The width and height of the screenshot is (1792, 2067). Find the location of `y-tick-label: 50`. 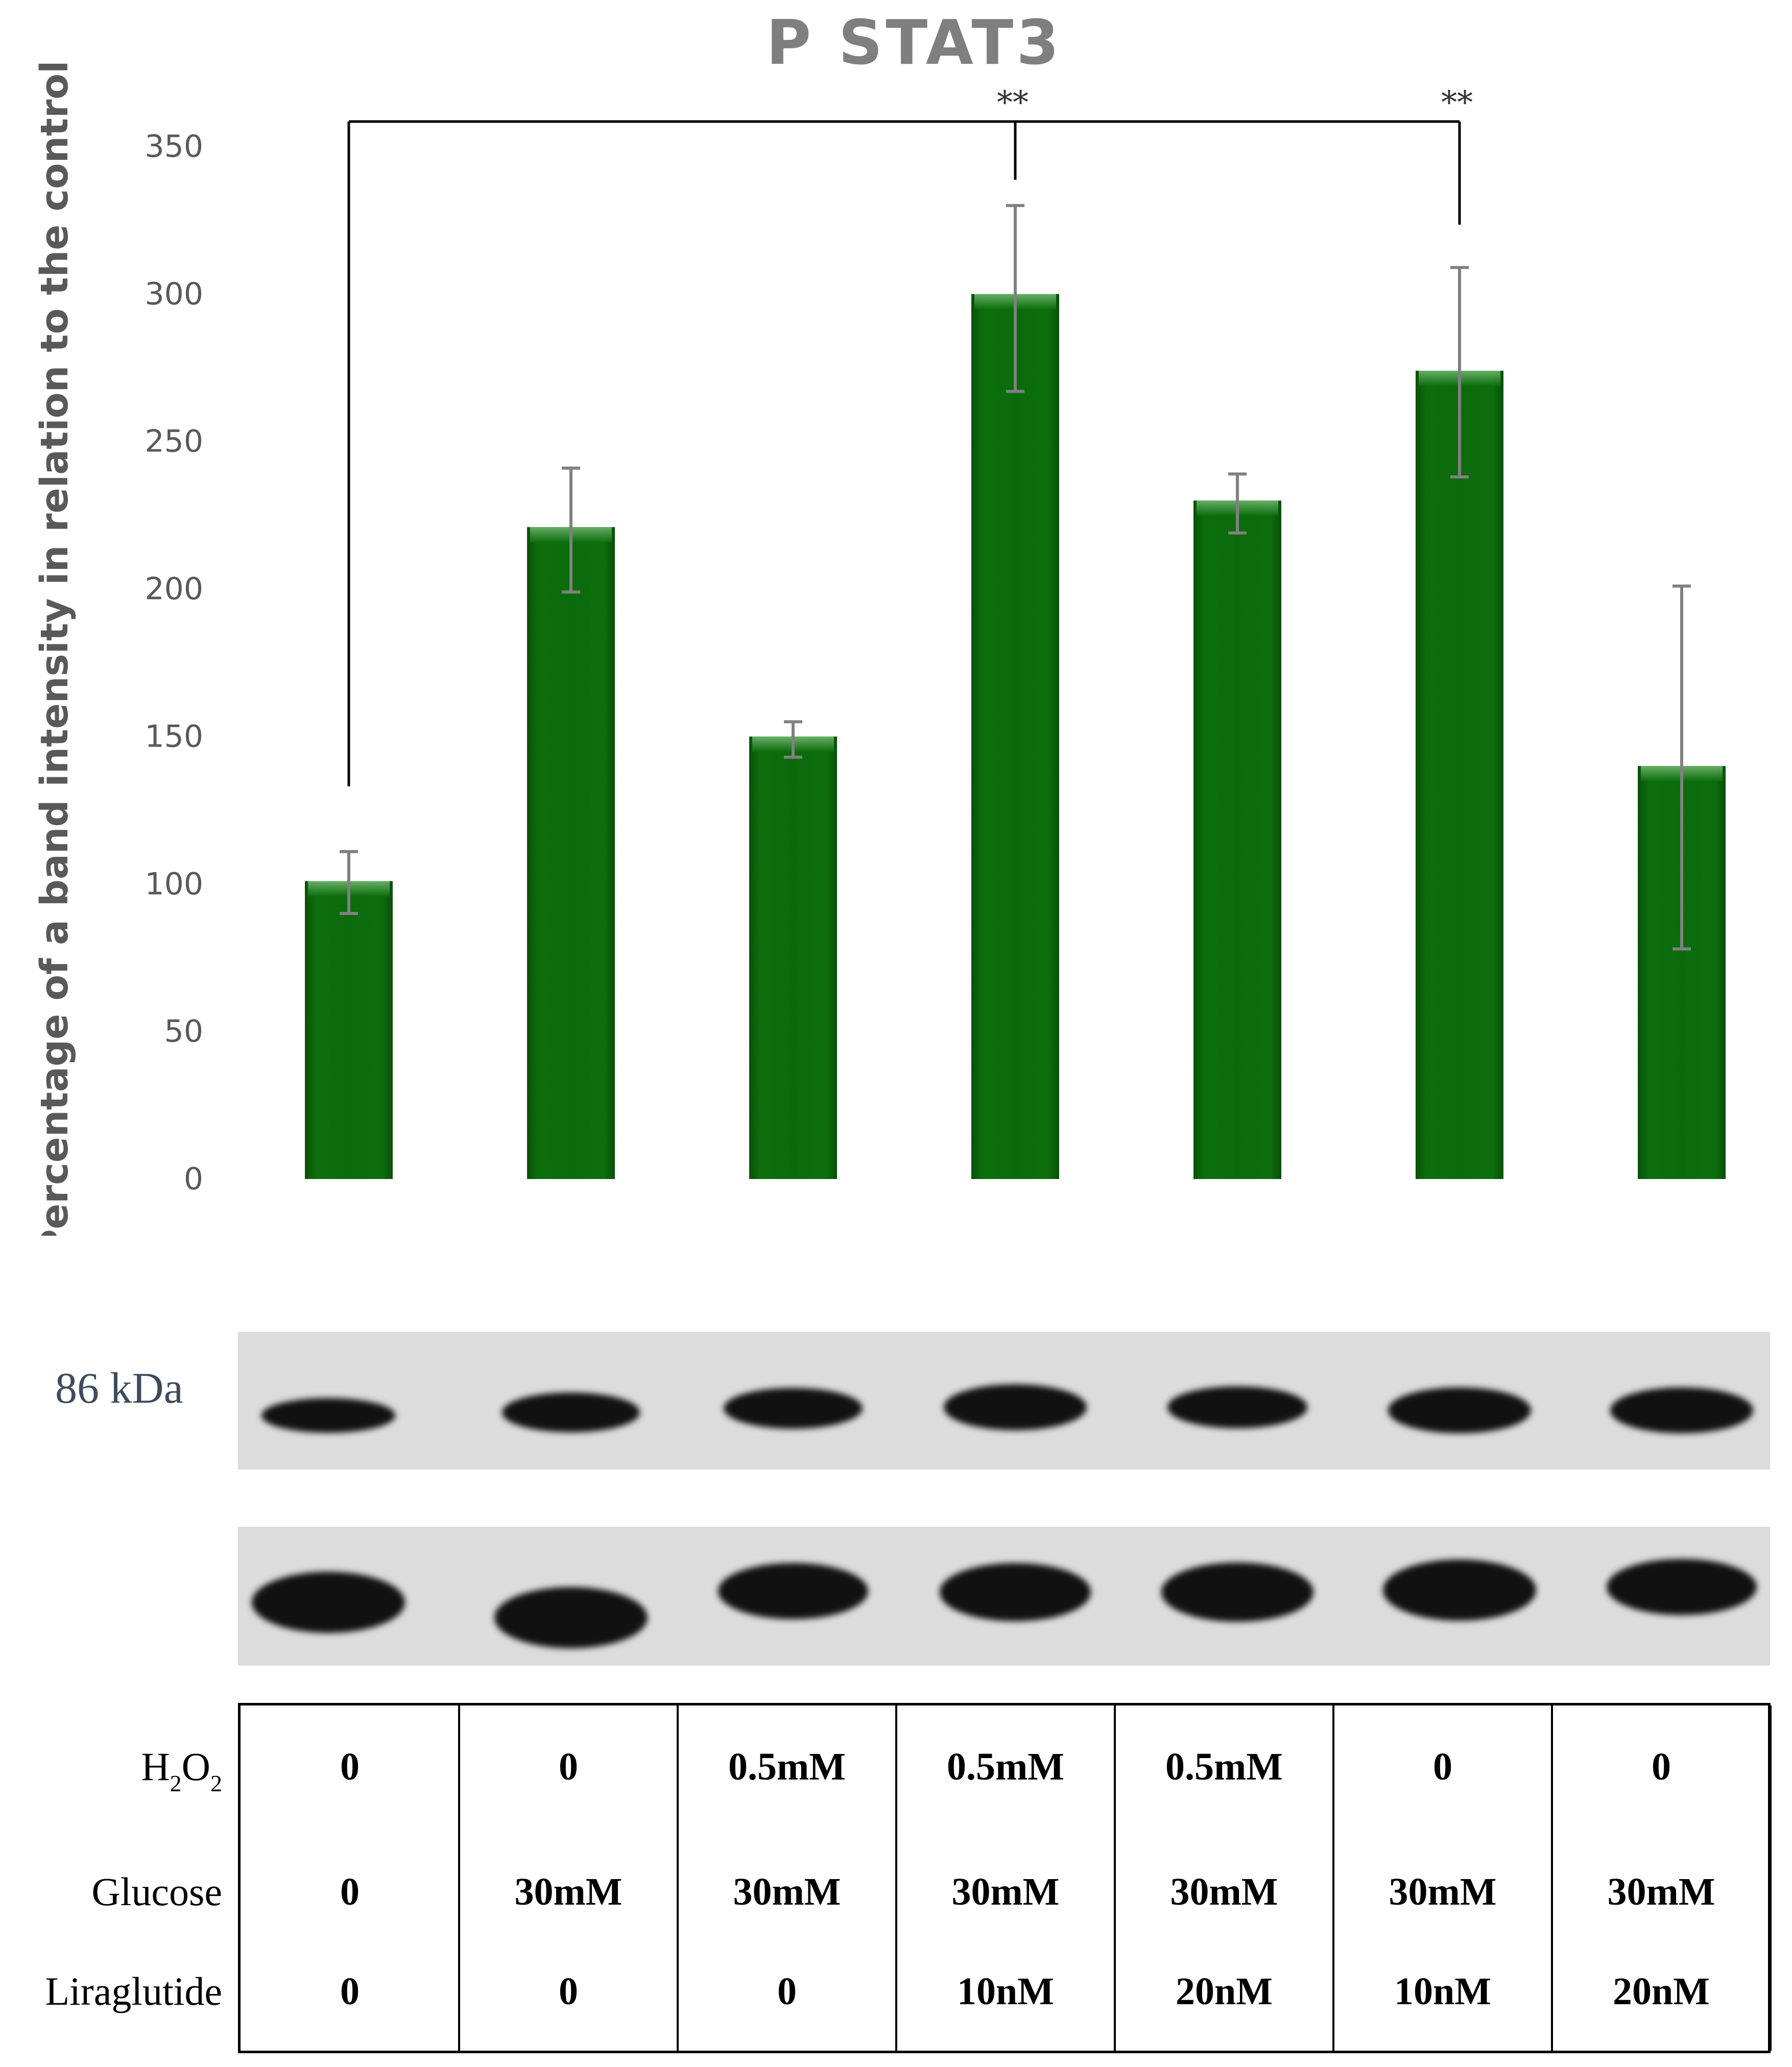

y-tick-label: 50 is located at coordinates (183, 1031).